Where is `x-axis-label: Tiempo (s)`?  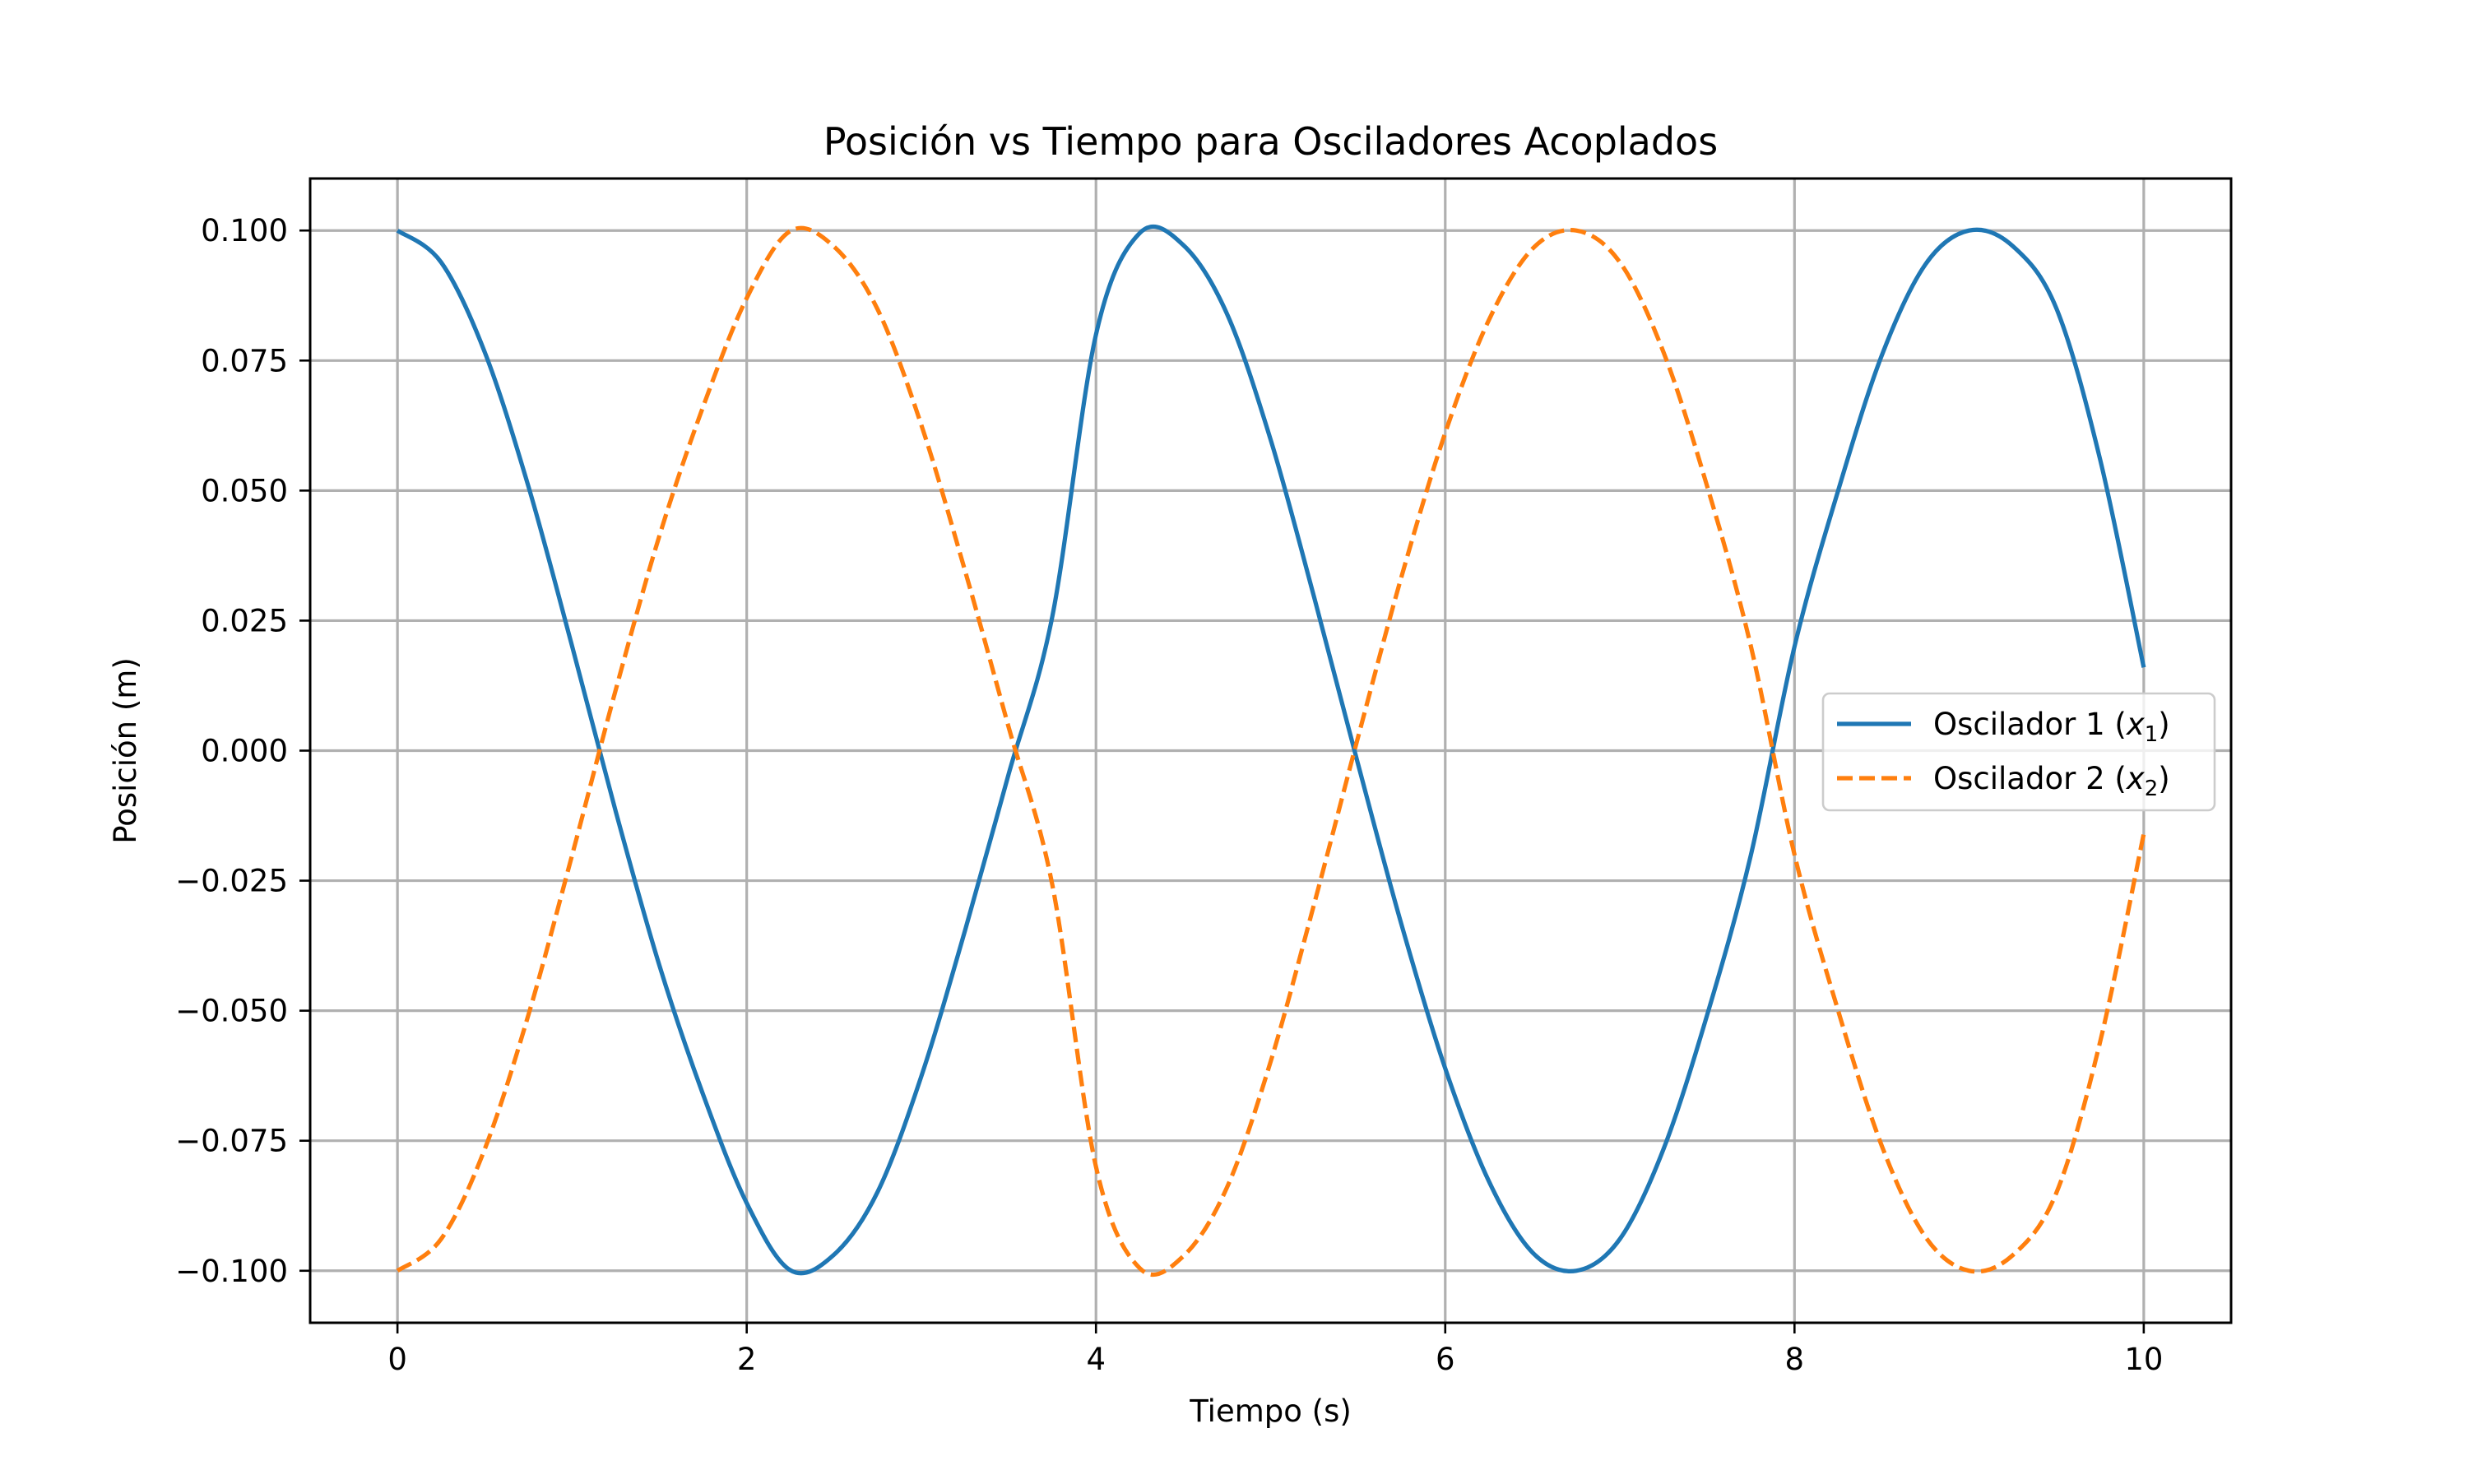
x-axis-label: Tiempo (s) is located at coordinates (1270, 1411).